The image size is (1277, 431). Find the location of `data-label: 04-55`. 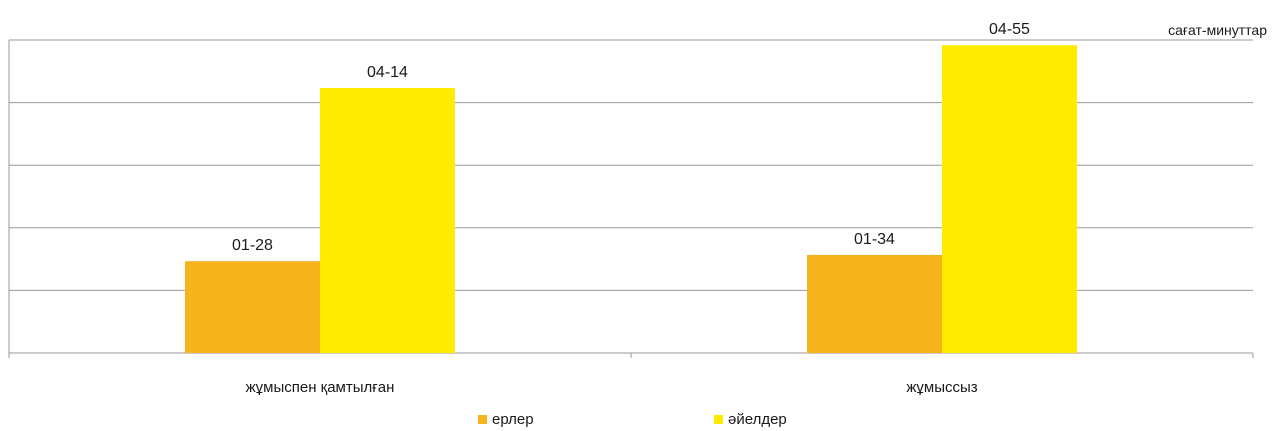

data-label: 04-55 is located at coordinates (1009, 29).